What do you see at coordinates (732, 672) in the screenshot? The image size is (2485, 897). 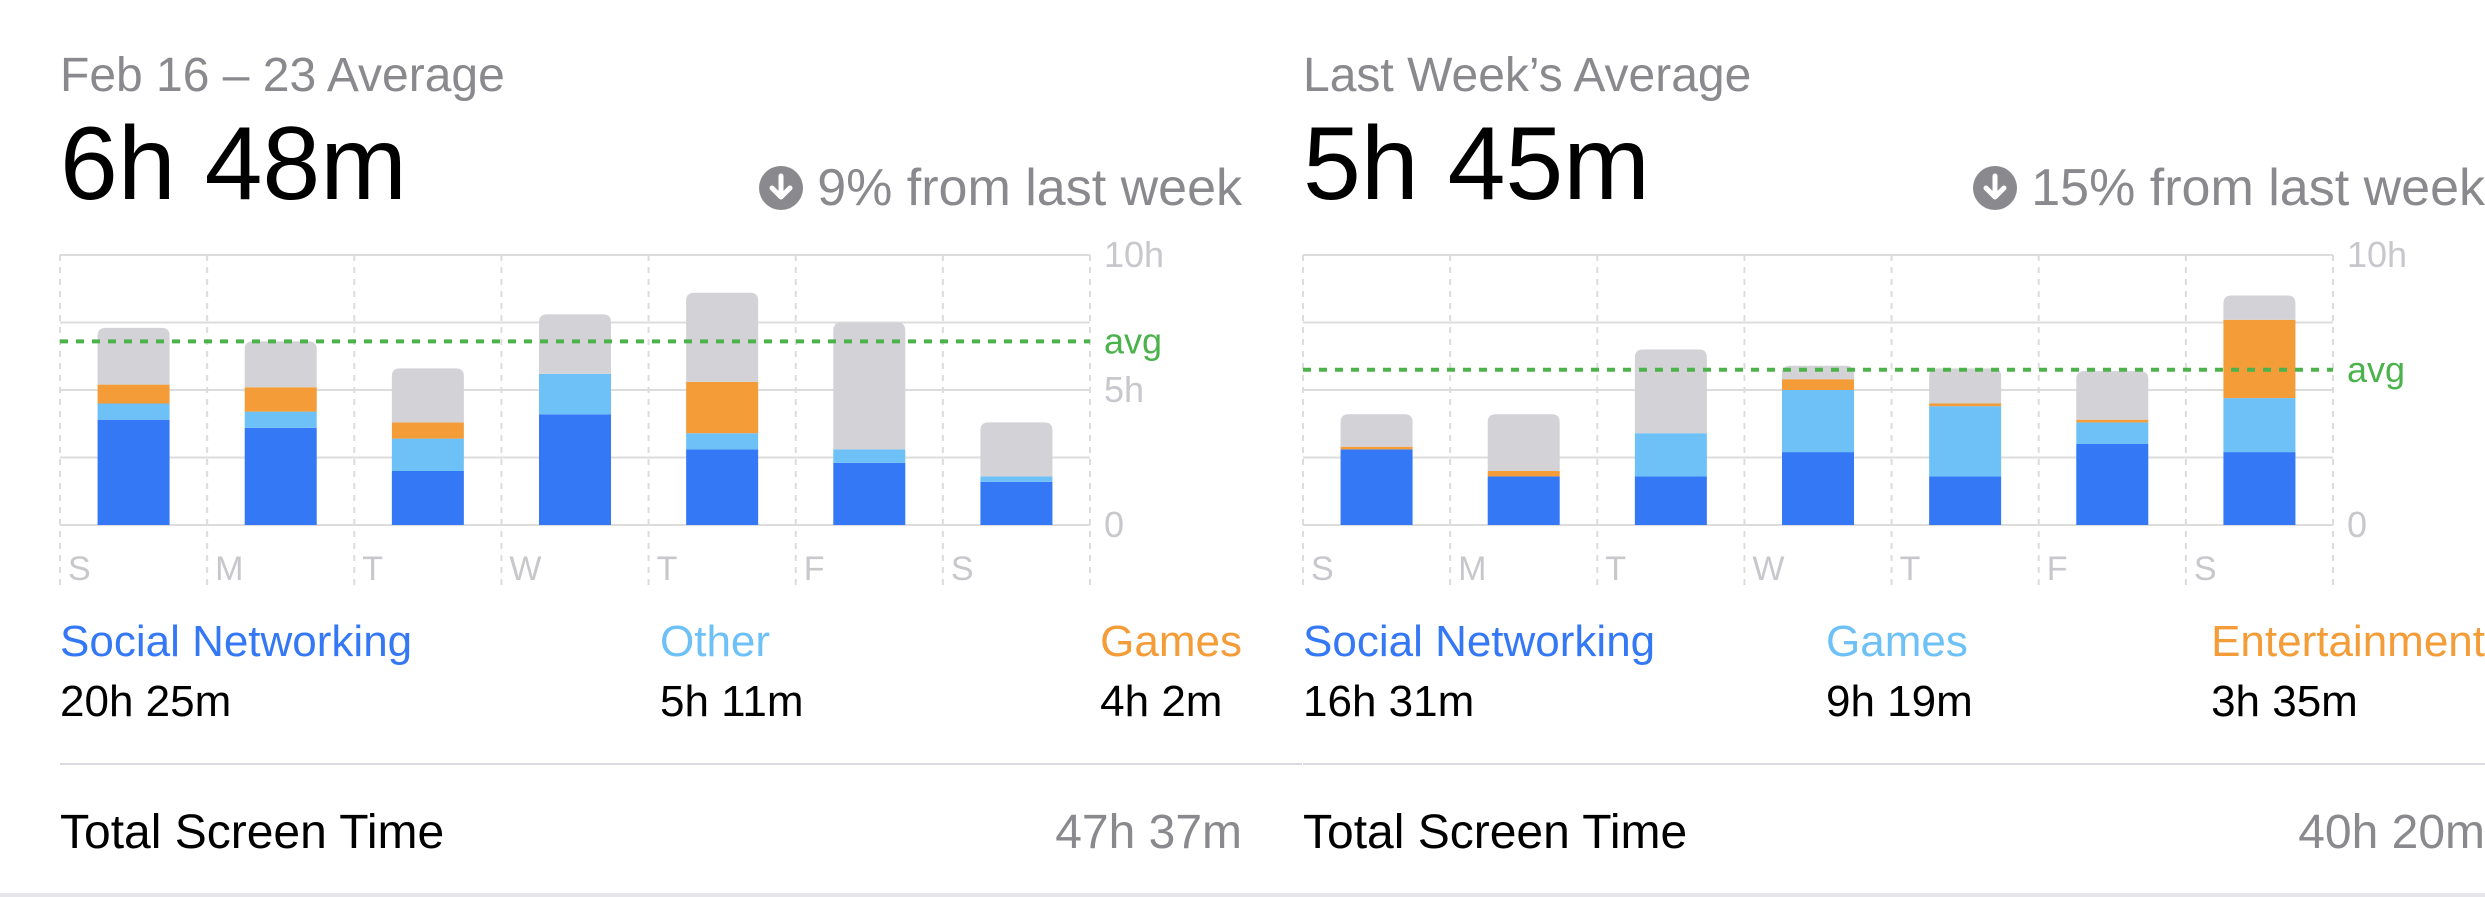 I see `category-other: Other 5h 11m` at bounding box center [732, 672].